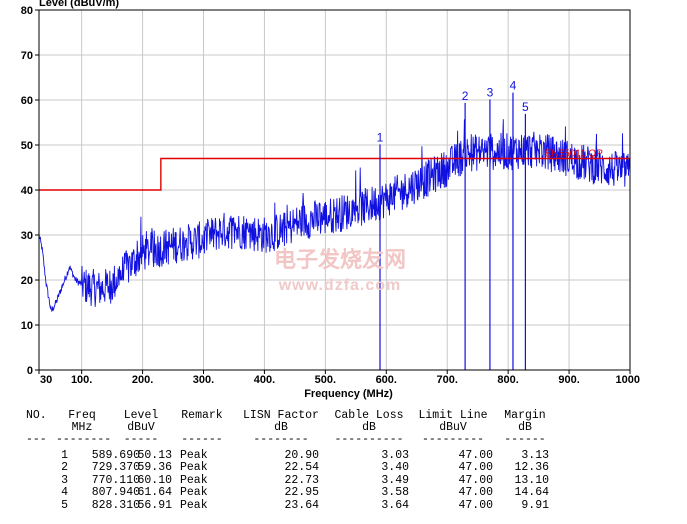 The height and width of the screenshot is (524, 687). Describe the element at coordinates (27, 146) in the screenshot. I see `y-tick-label: 50` at that location.